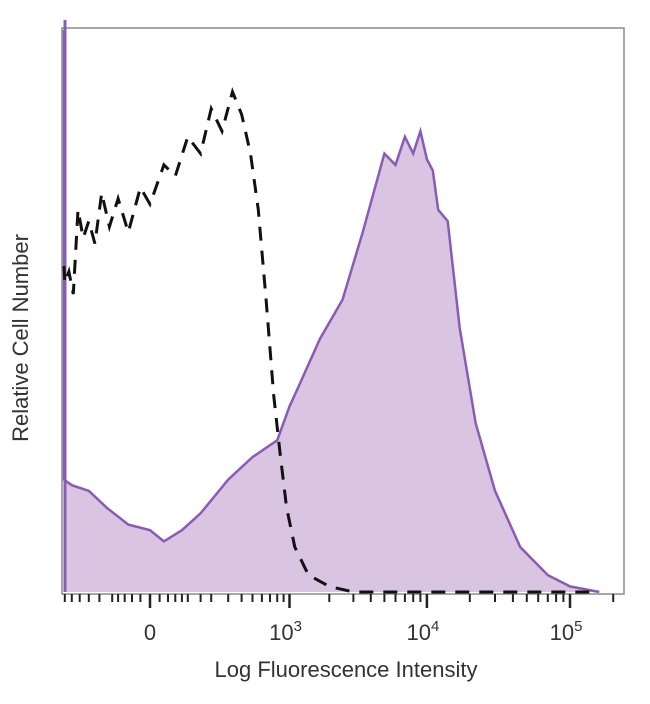 The height and width of the screenshot is (704, 650). I want to click on x-tick-label: 10⁵, so click(566, 631).